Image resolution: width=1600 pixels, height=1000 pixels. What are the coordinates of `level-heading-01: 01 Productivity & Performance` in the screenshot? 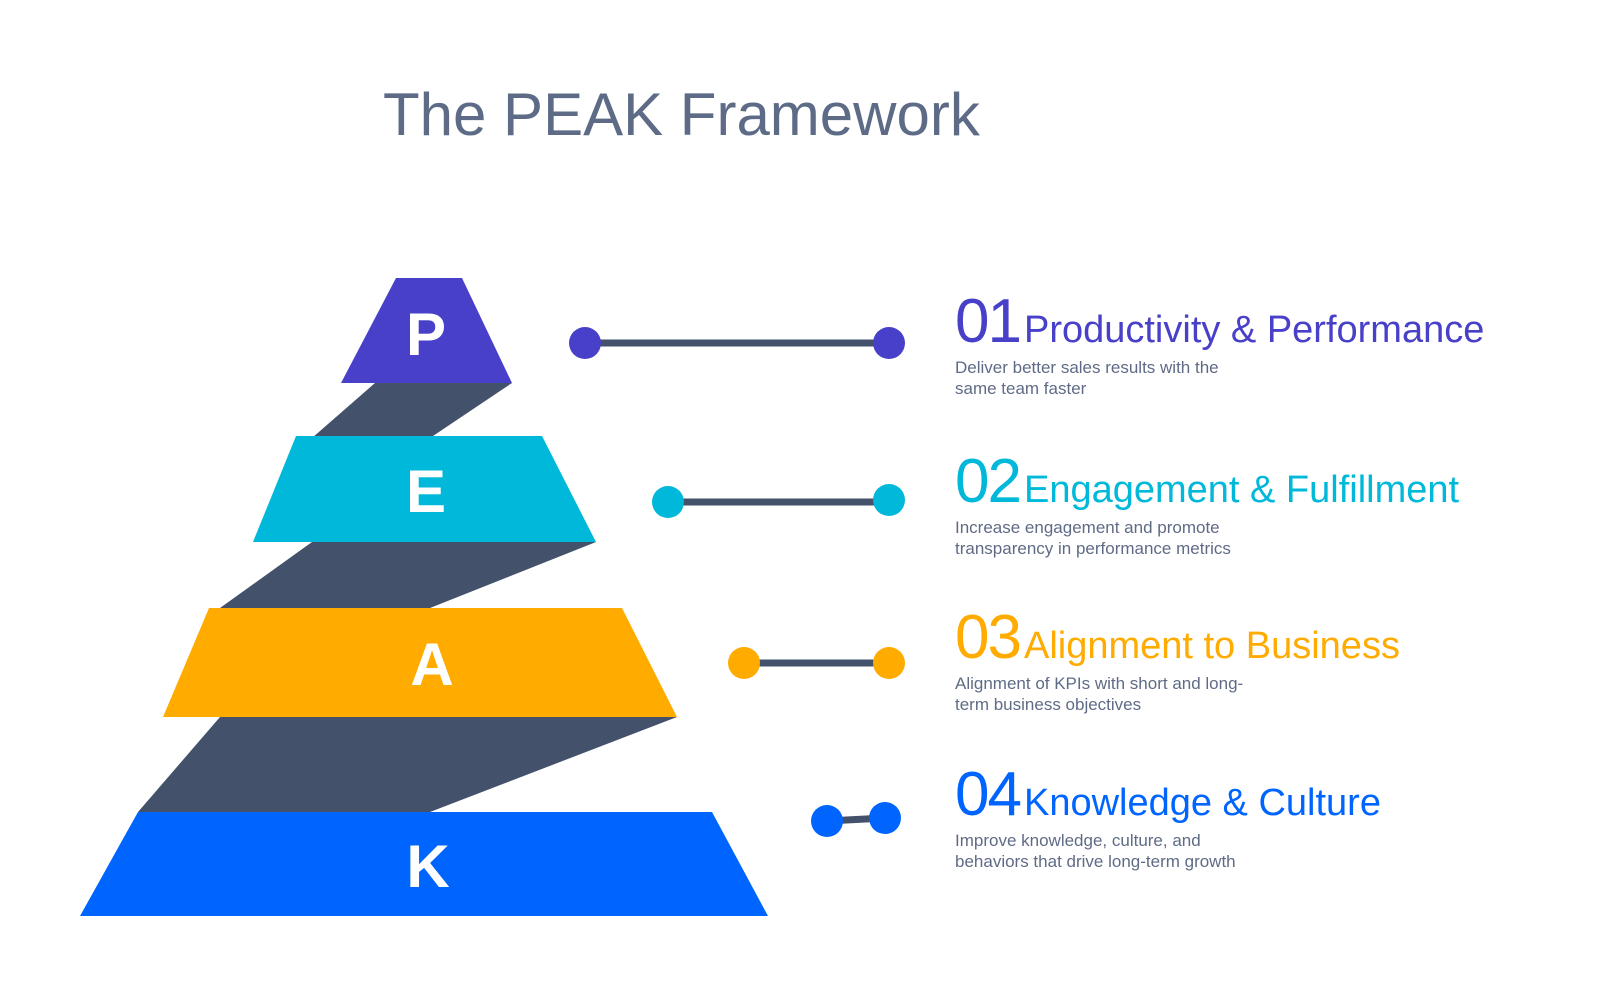 It's located at (1275, 322).